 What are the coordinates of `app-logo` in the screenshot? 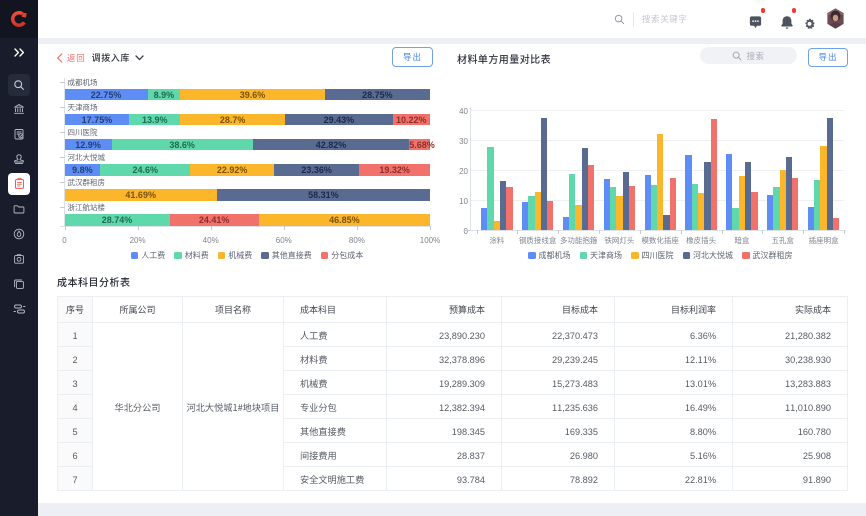 It's located at (19, 19).